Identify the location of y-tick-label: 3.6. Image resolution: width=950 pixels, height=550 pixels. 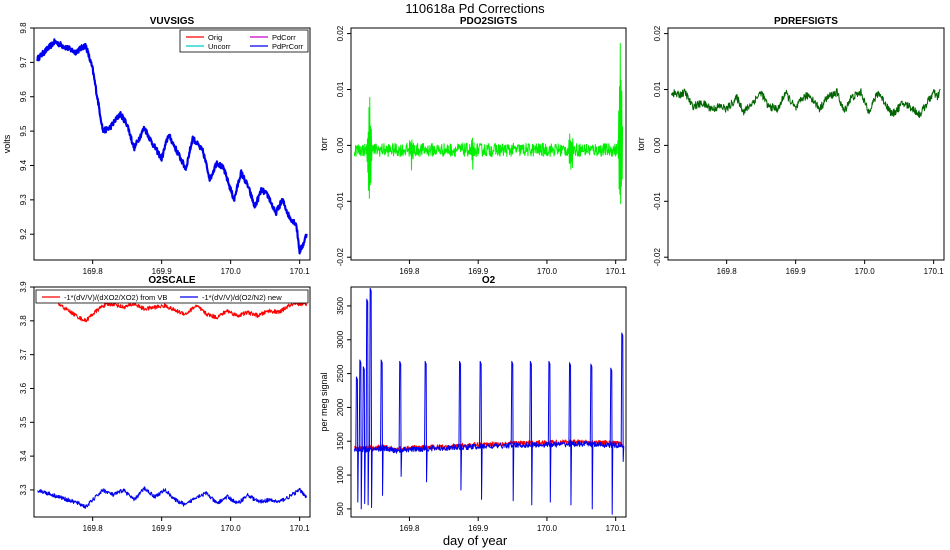
(23, 388).